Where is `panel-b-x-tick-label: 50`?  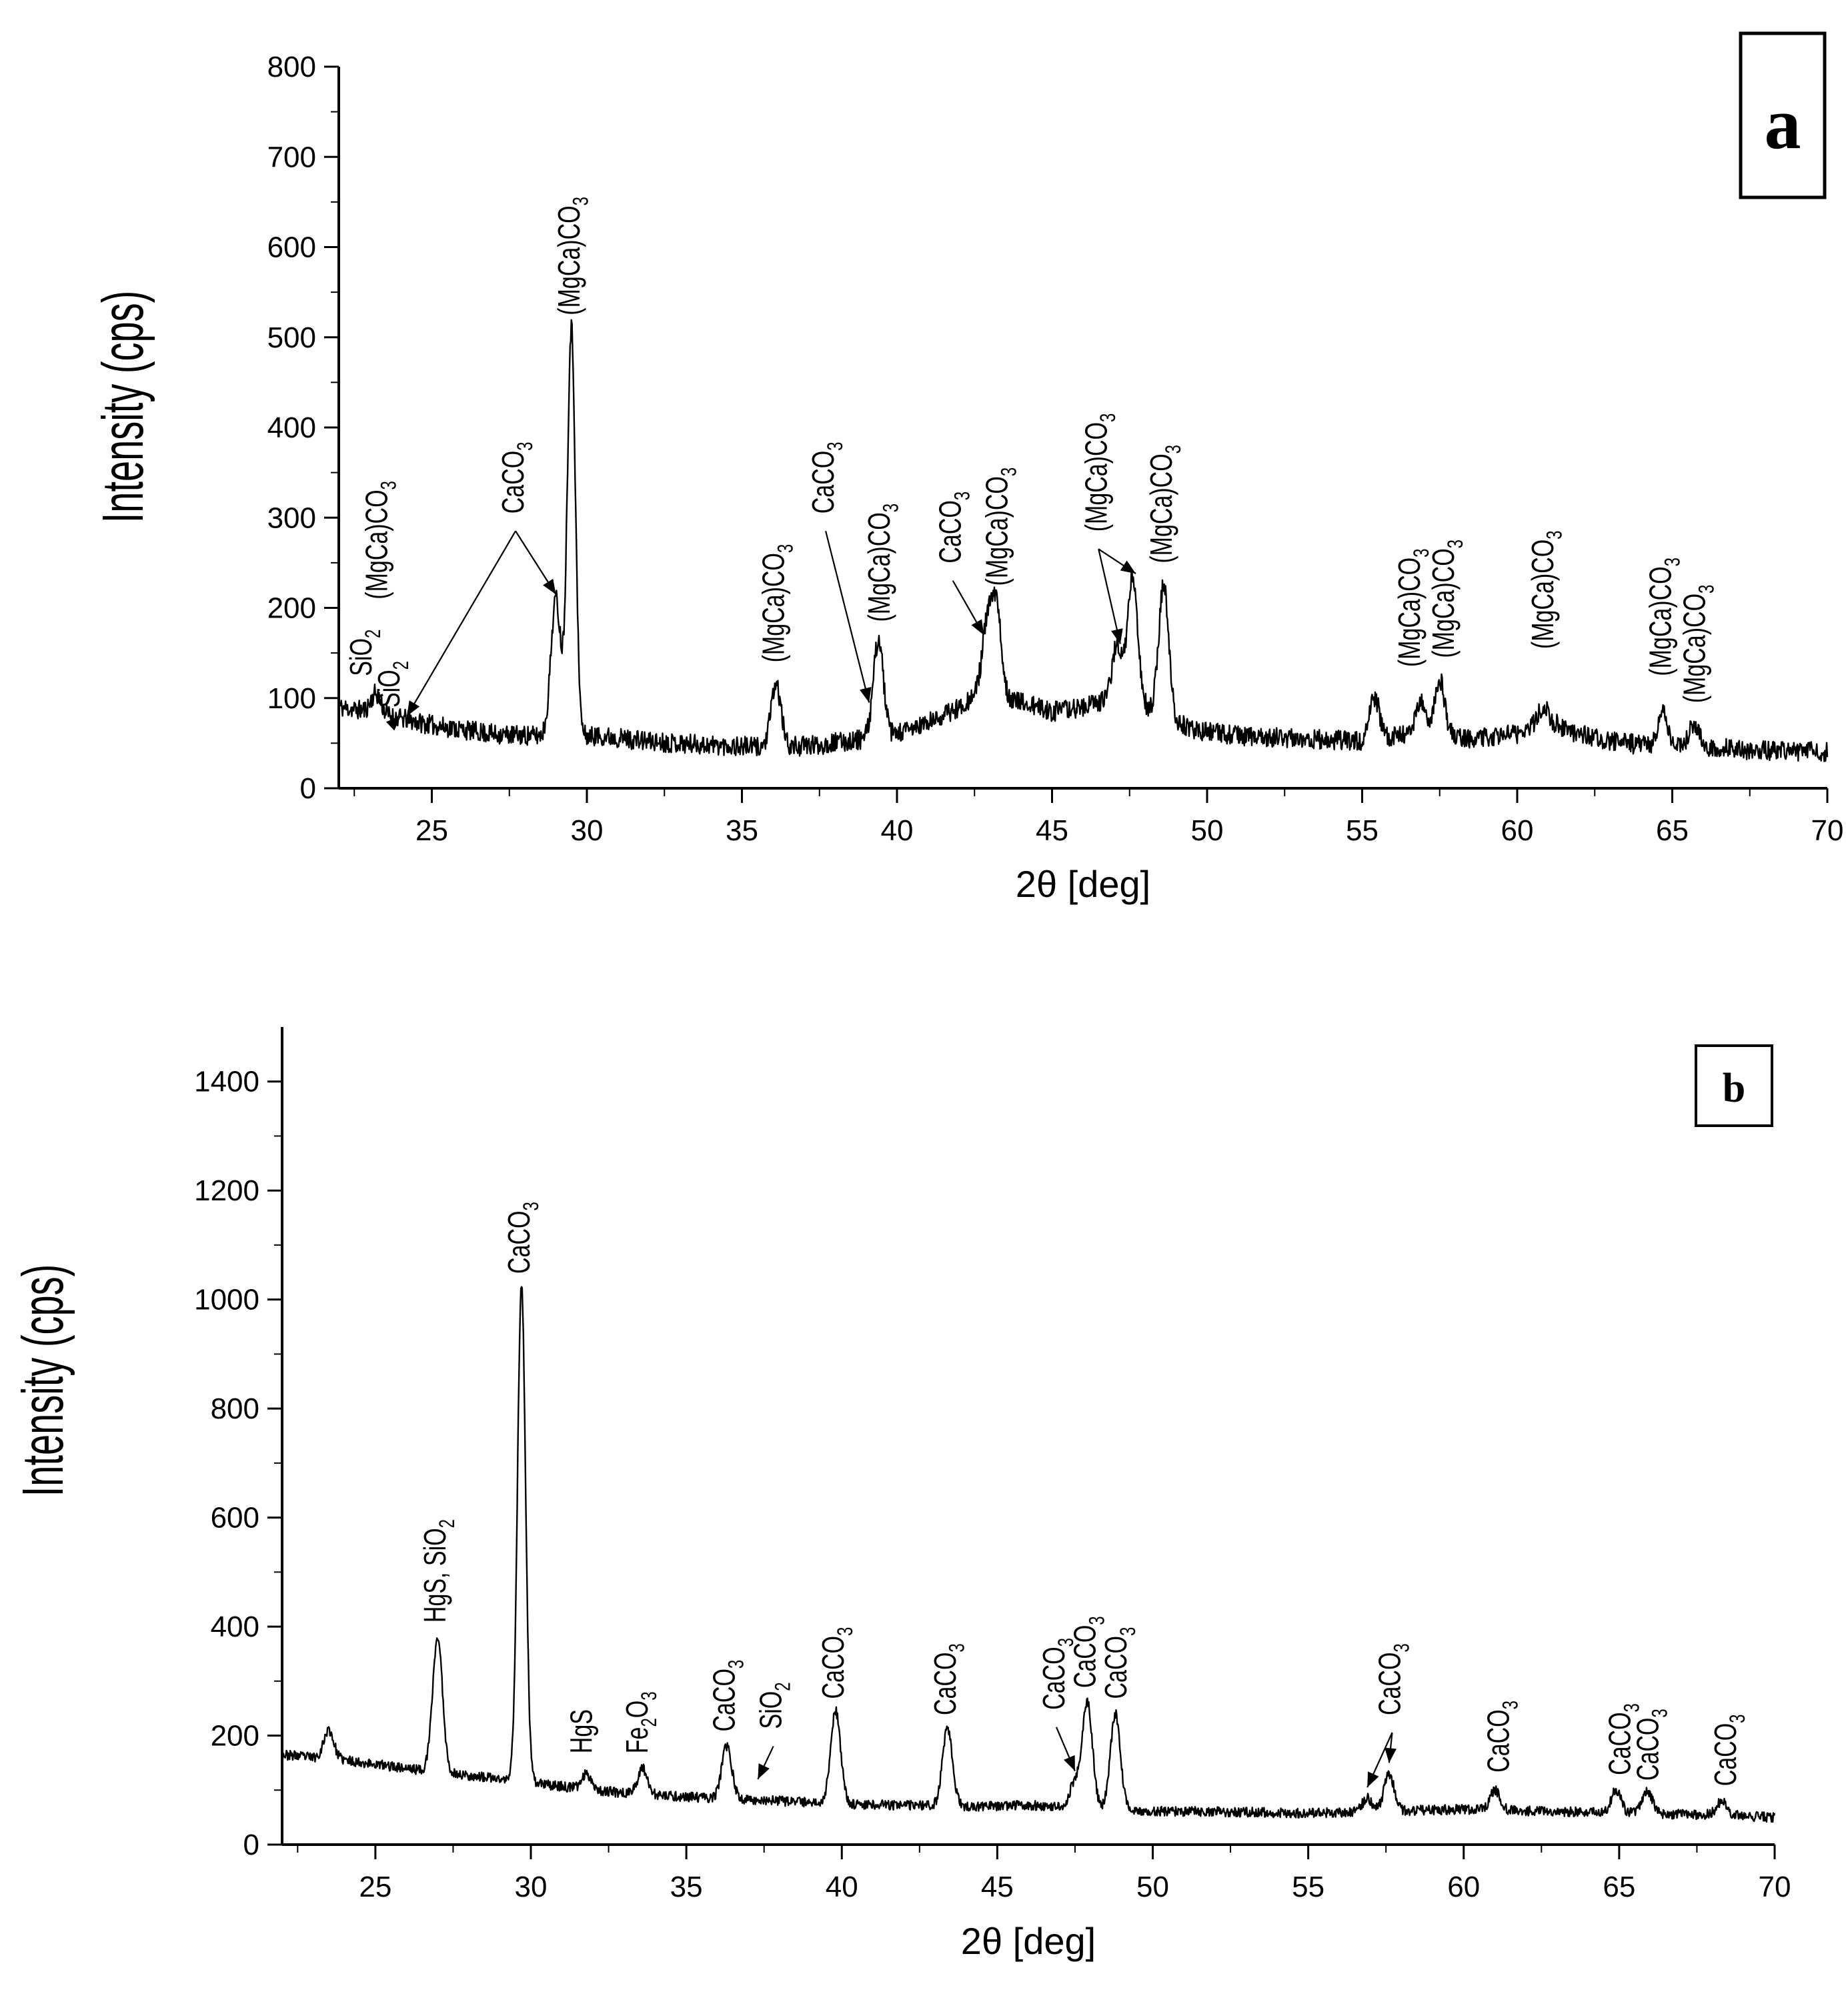 panel-b-x-tick-label: 50 is located at coordinates (1152, 1887).